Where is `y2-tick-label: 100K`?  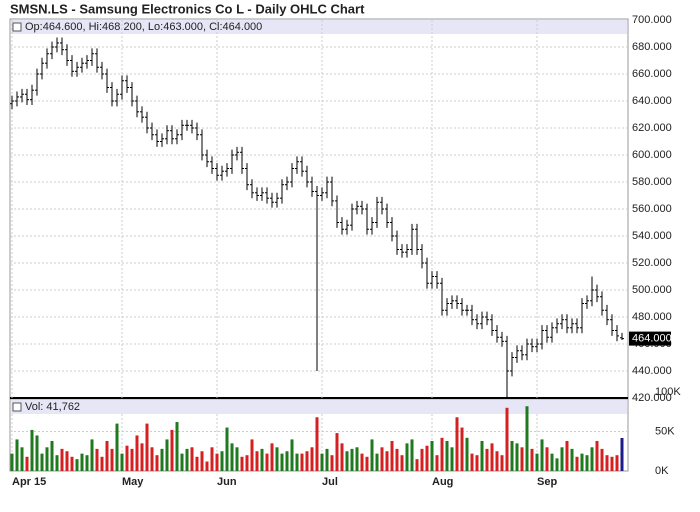 y2-tick-label: 100K is located at coordinates (668, 392).